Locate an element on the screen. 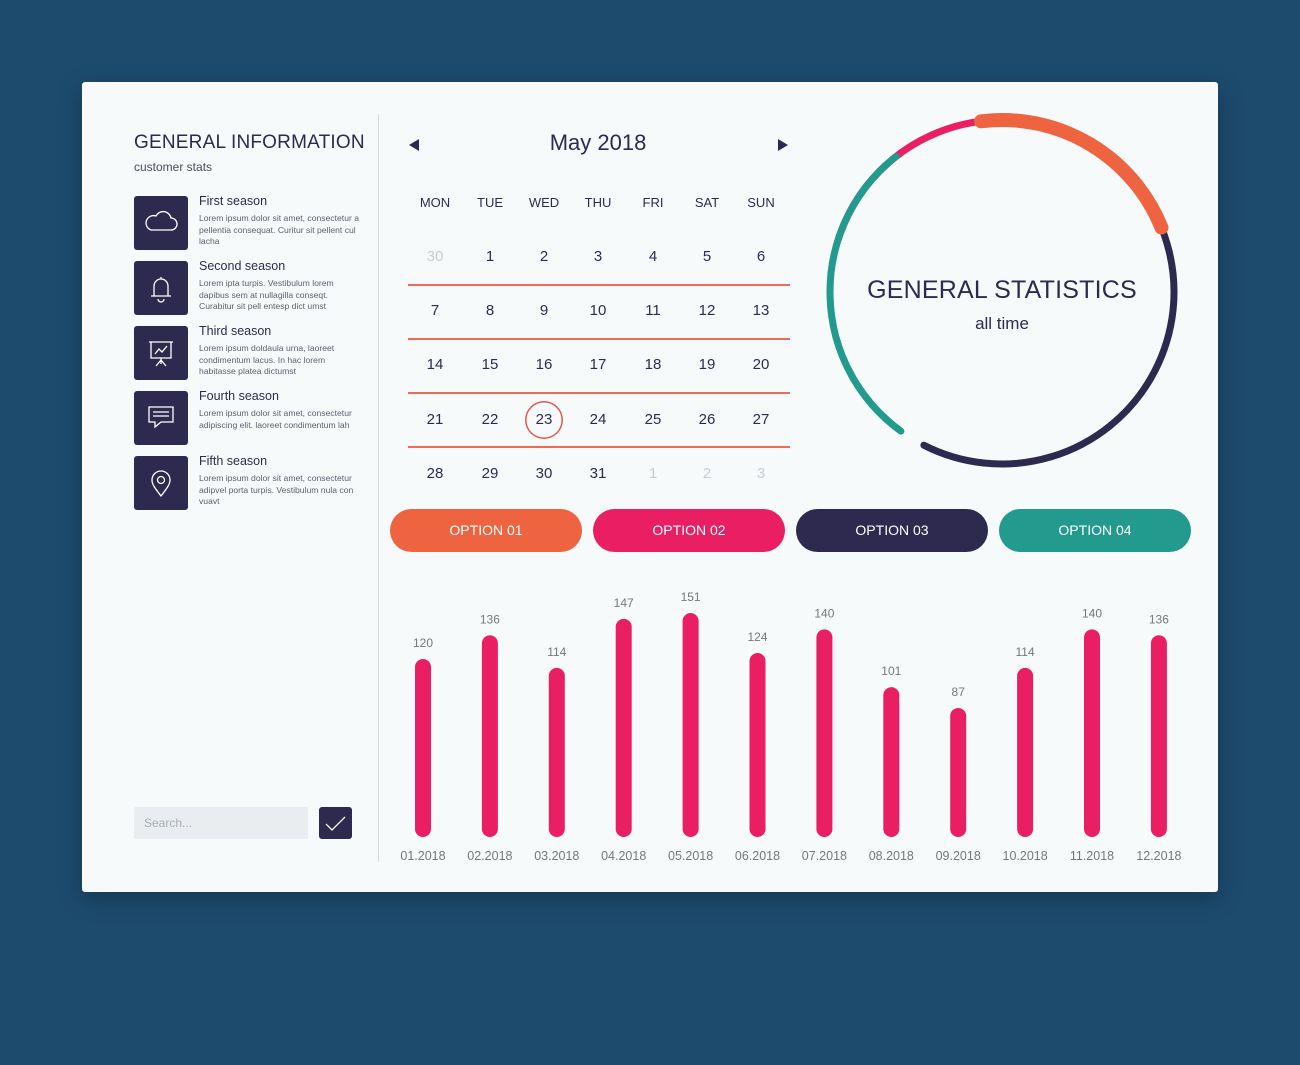  calendar-day-outside-month: 1 is located at coordinates (653, 473).